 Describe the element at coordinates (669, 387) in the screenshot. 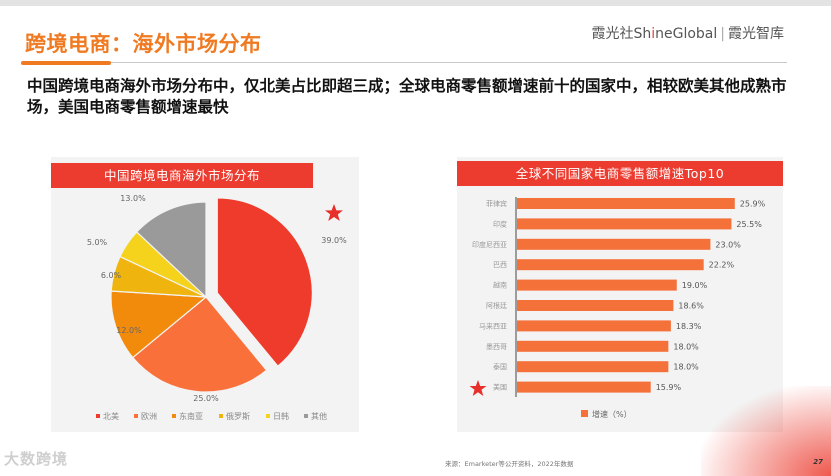

I see `bar-data-label: 15.9%` at that location.